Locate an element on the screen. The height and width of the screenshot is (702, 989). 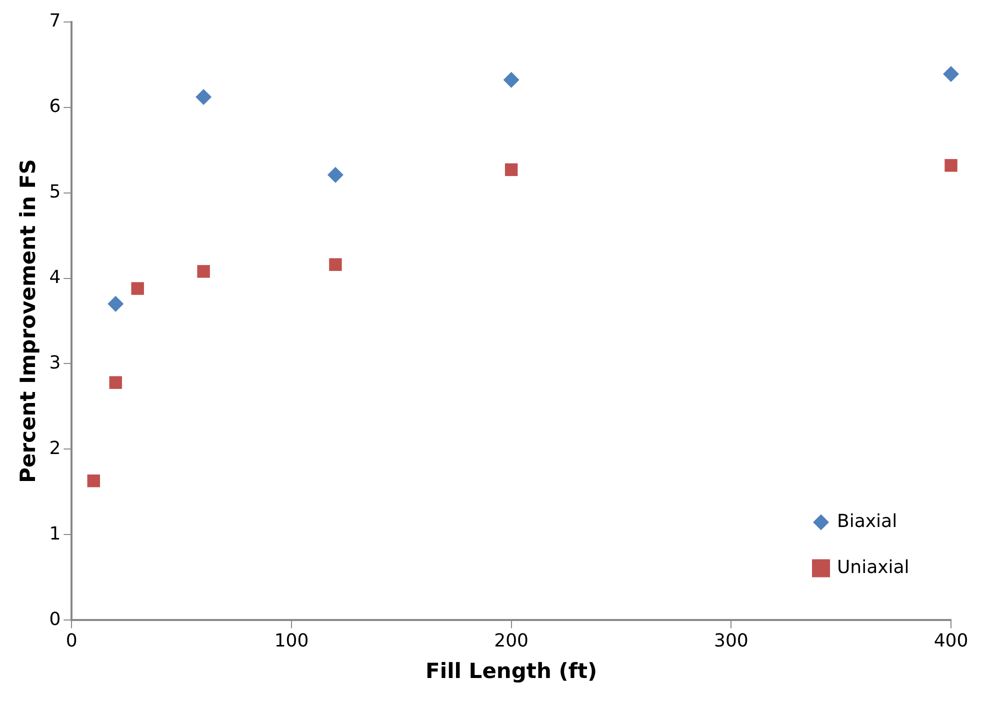
y-tick-label: 0 is located at coordinates (55, 619).